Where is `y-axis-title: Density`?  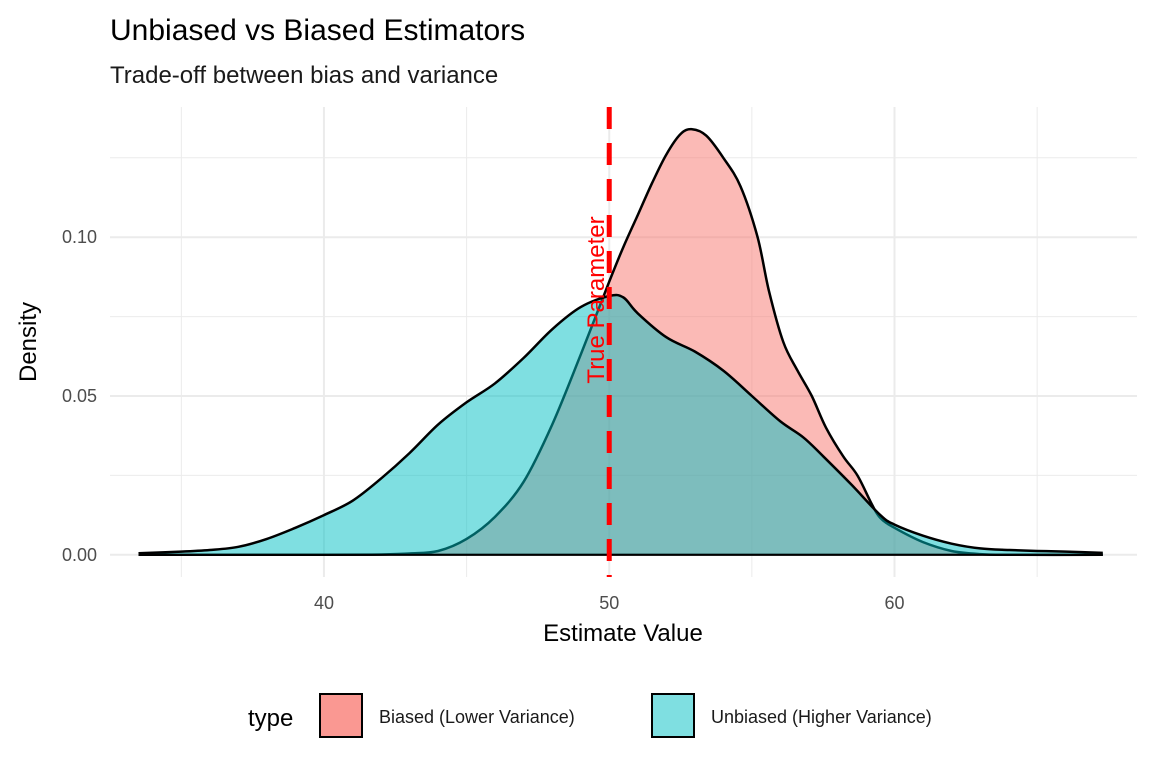
y-axis-title: Density is located at coordinates (28, 342).